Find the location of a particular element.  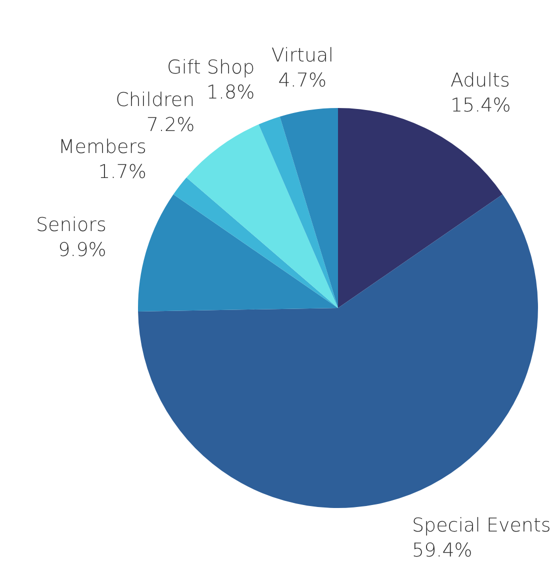

slice-label: Seniors is located at coordinates (71, 225).